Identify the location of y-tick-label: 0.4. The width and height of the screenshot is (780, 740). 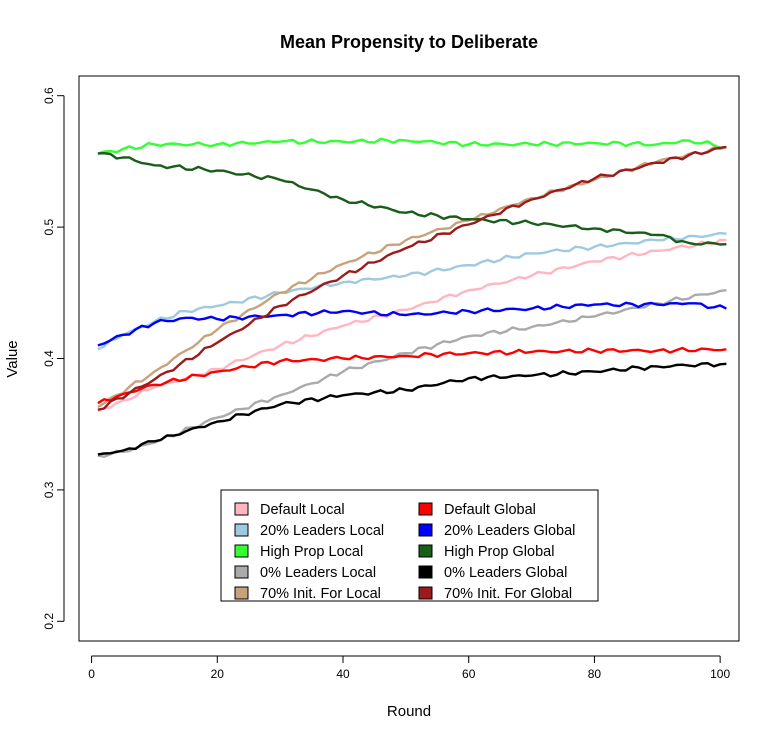
(49, 358).